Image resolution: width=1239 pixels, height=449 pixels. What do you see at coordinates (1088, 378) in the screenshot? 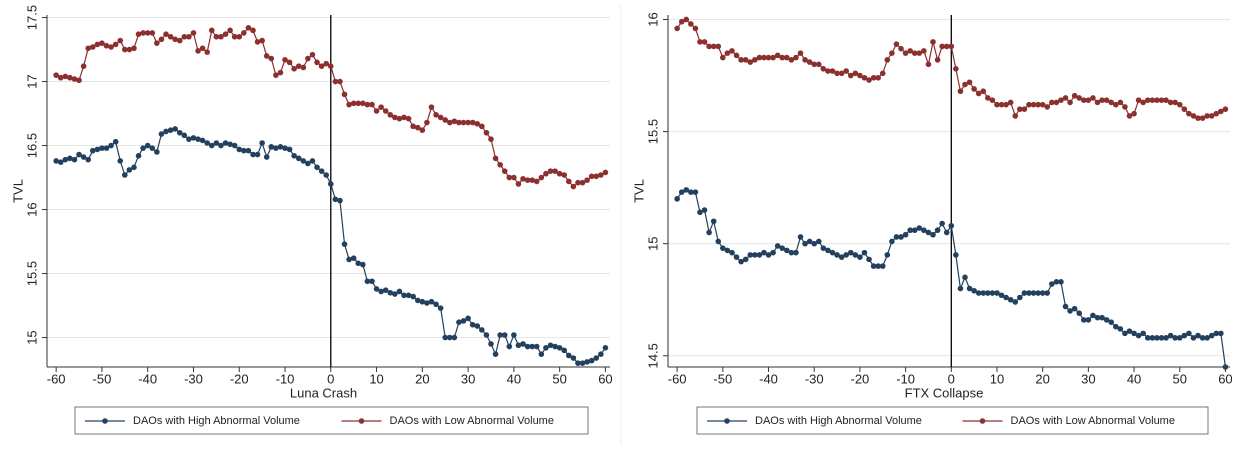
I see `x-tick-label: 30` at bounding box center [1088, 378].